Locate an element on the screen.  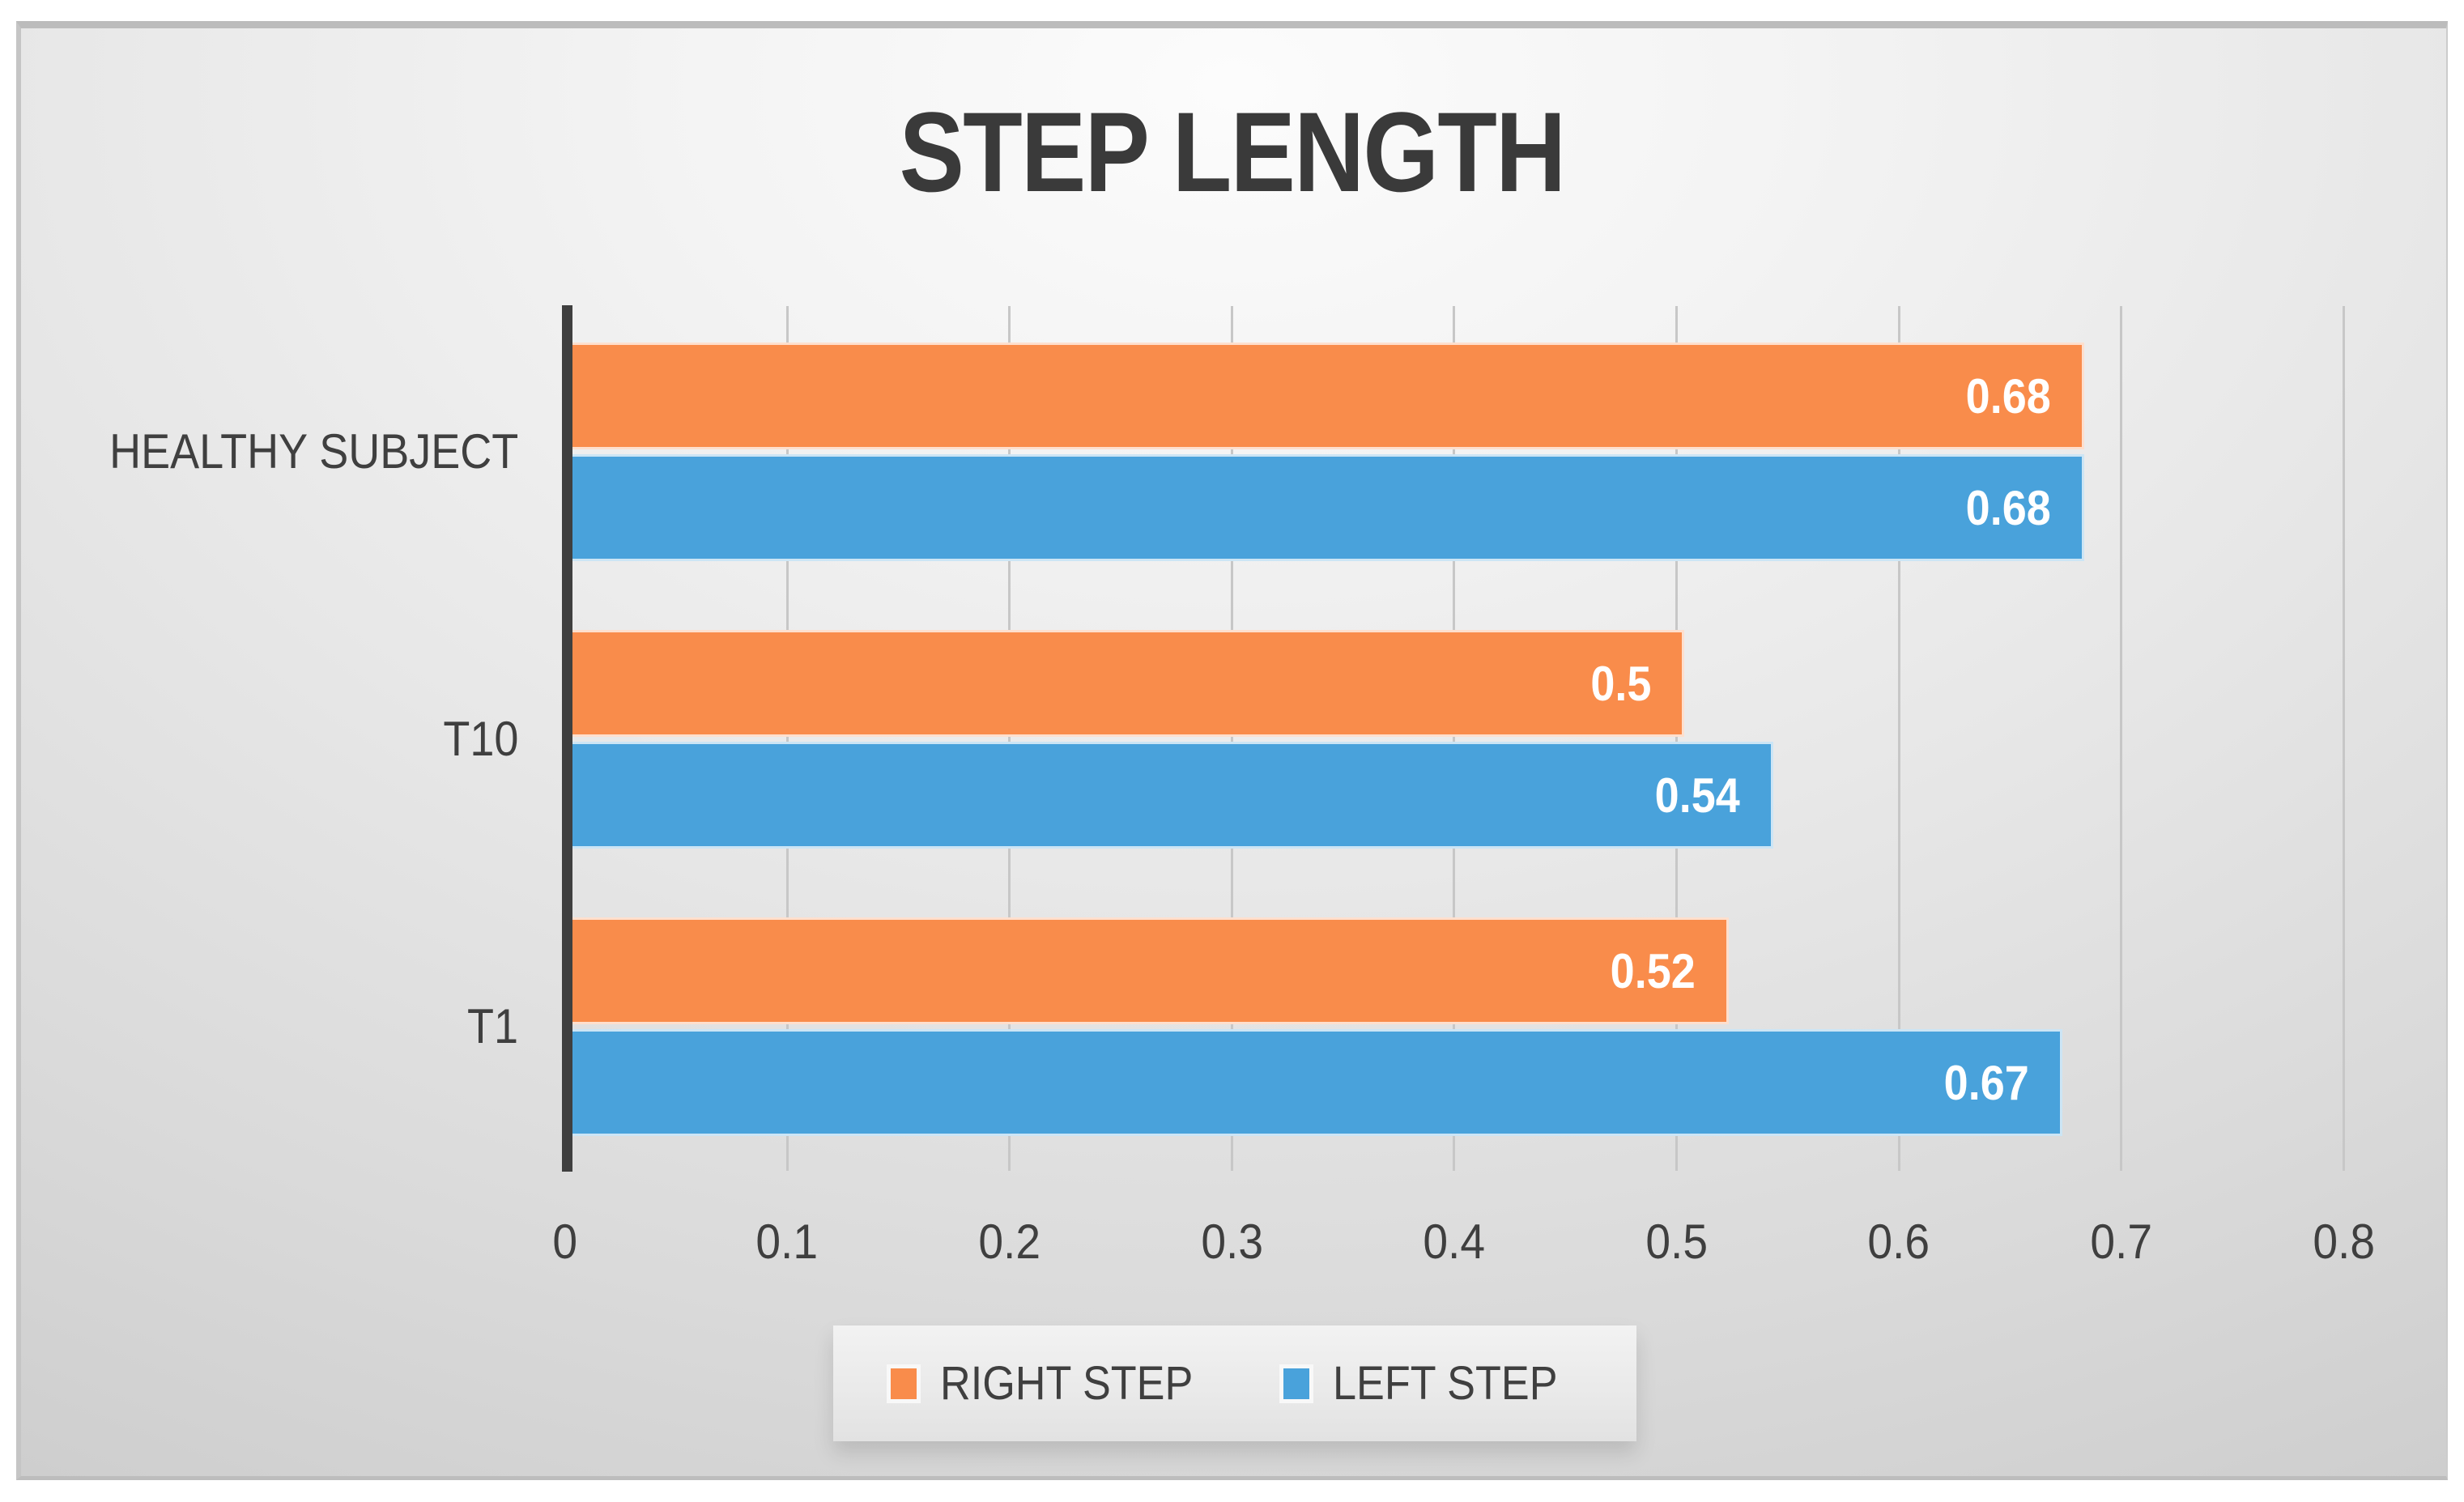
x-tick-label-text: 0.2 is located at coordinates (1009, 1242).